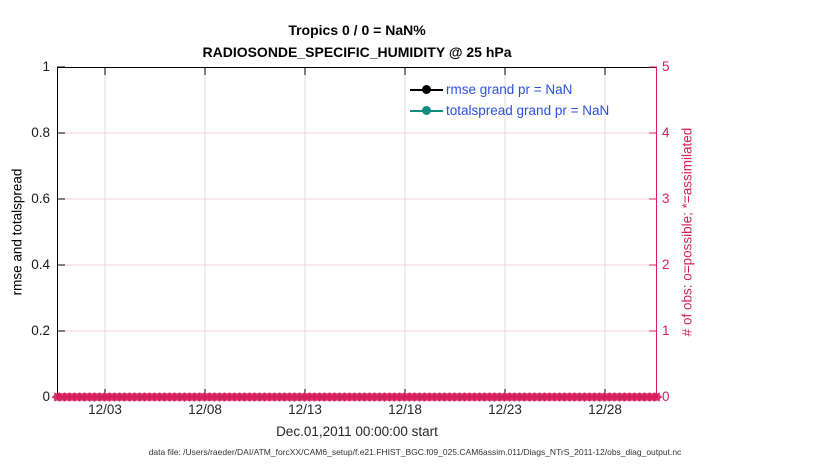 The height and width of the screenshot is (470, 830). I want to click on left-ytick-0.8: 0.8, so click(40, 132).